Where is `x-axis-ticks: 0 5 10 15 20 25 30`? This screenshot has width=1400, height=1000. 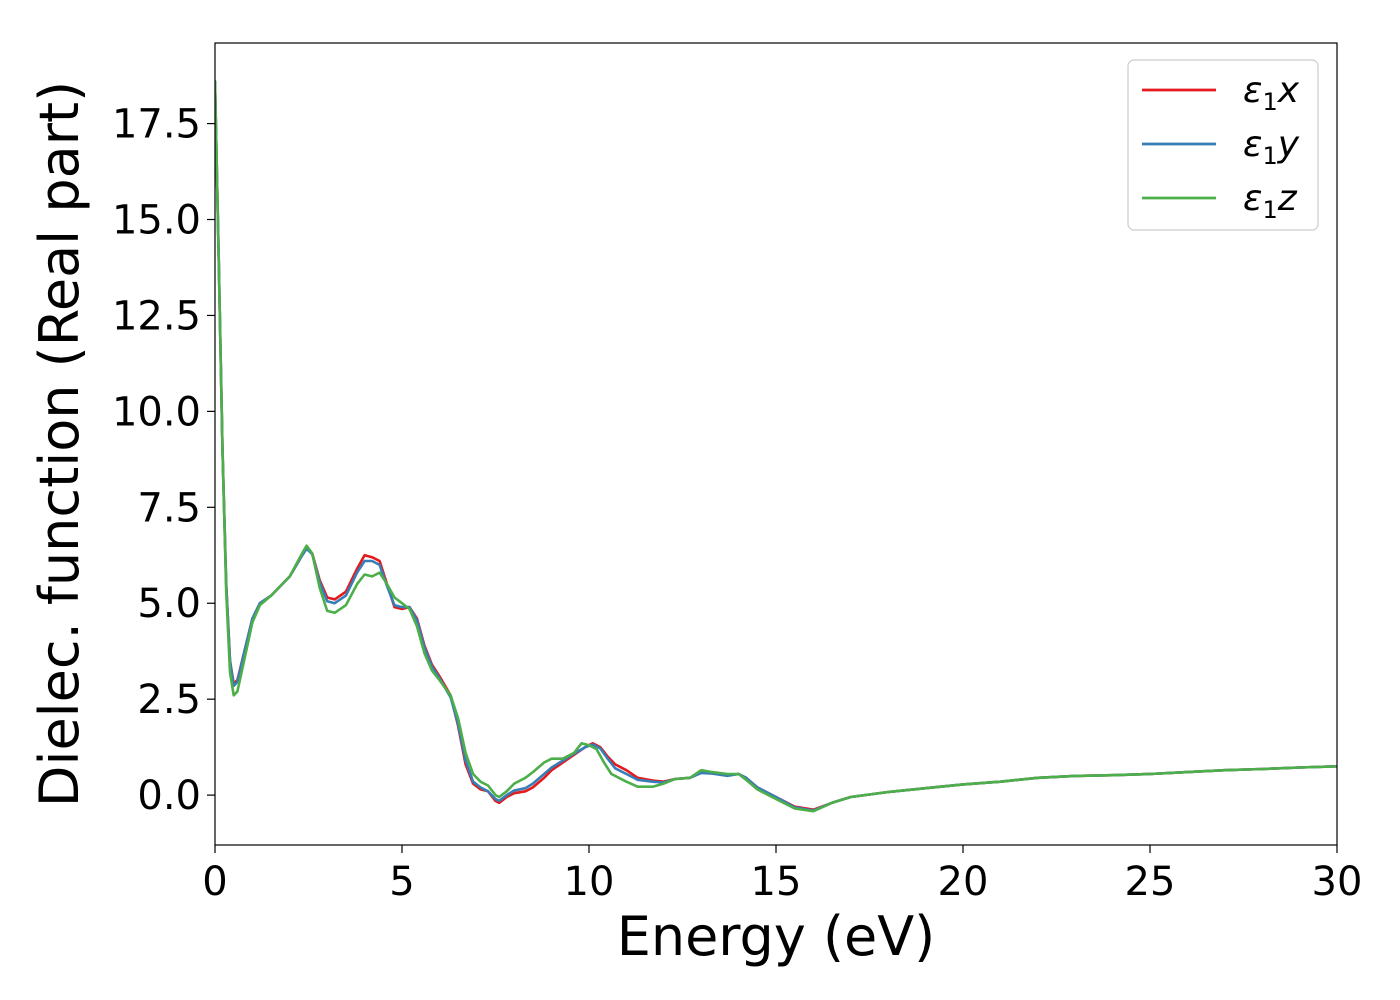
x-axis-ticks: 0 5 10 15 20 25 30 is located at coordinates (782, 875).